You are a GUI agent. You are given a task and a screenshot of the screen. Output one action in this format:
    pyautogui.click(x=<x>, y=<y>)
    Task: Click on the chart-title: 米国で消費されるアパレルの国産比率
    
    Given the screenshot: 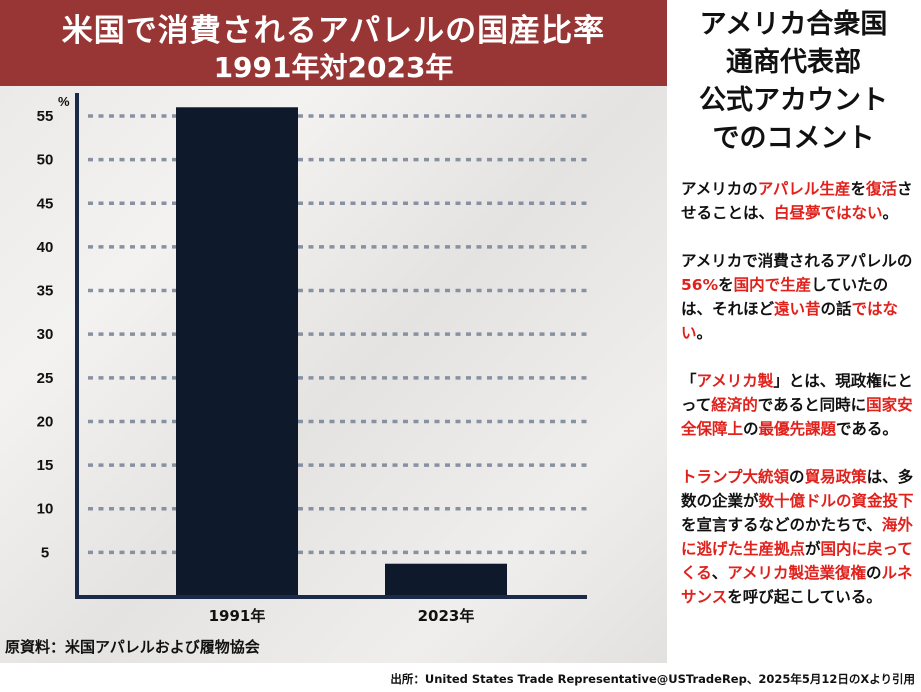 What is the action you would take?
    pyautogui.click(x=333, y=31)
    